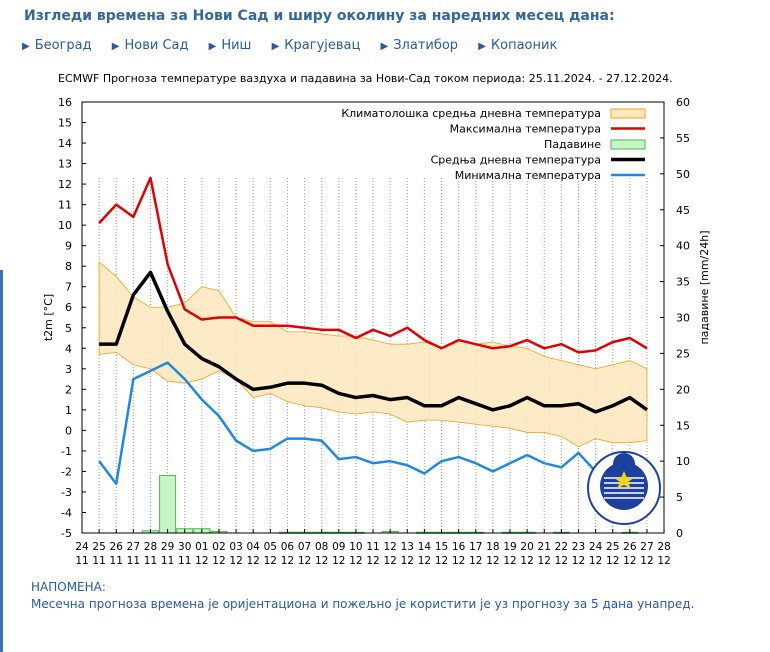 The image size is (770, 652). I want to click on x-tick-label-day: 03, so click(235, 547).